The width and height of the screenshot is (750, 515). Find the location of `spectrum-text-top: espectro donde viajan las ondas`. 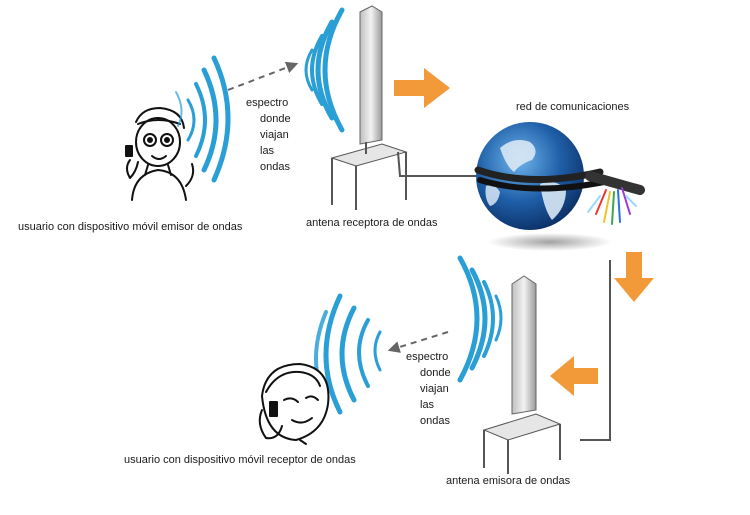

spectrum-text-top: espectro donde viajan las ondas is located at coordinates (268, 135).